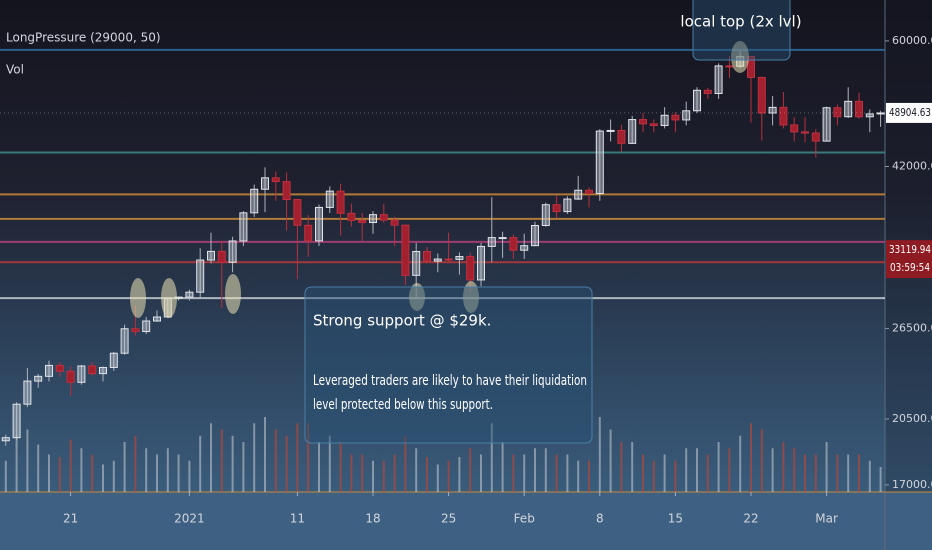  I want to click on annotation-box, so click(448, 365).